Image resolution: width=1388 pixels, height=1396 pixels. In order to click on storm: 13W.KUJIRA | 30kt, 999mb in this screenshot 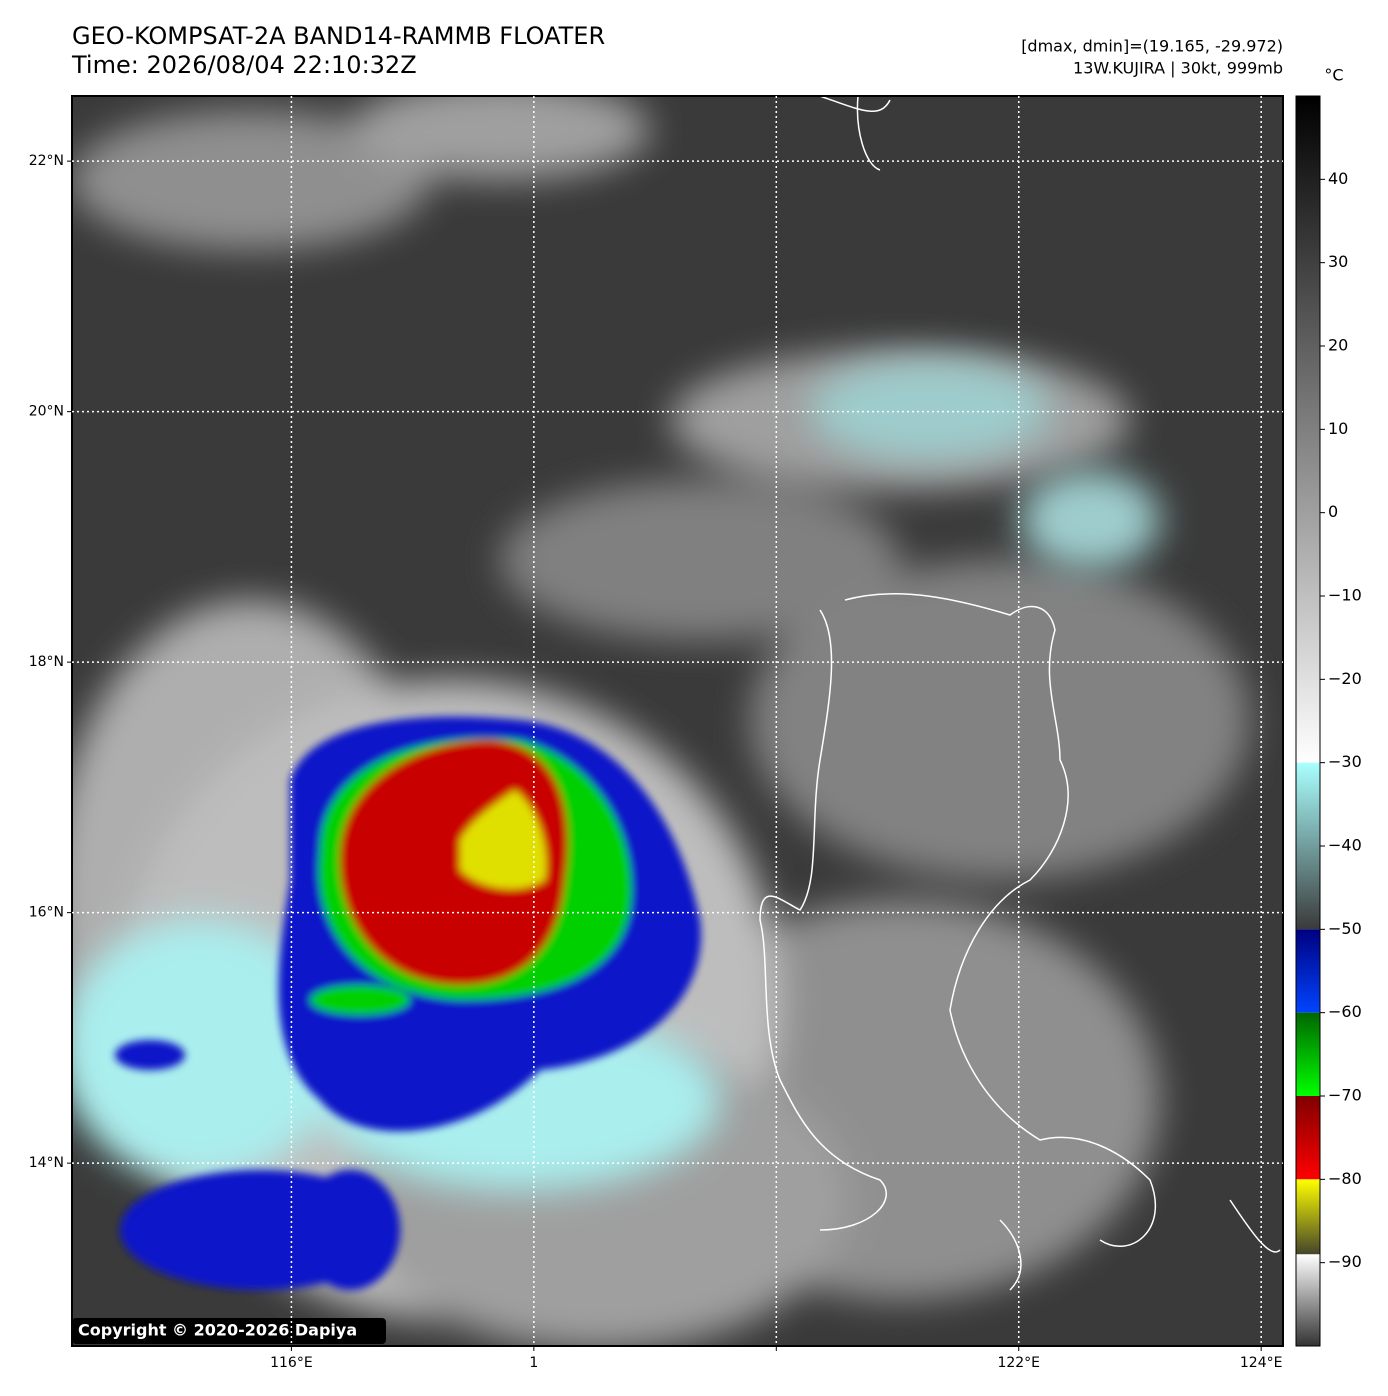, I will do `click(1178, 68)`.